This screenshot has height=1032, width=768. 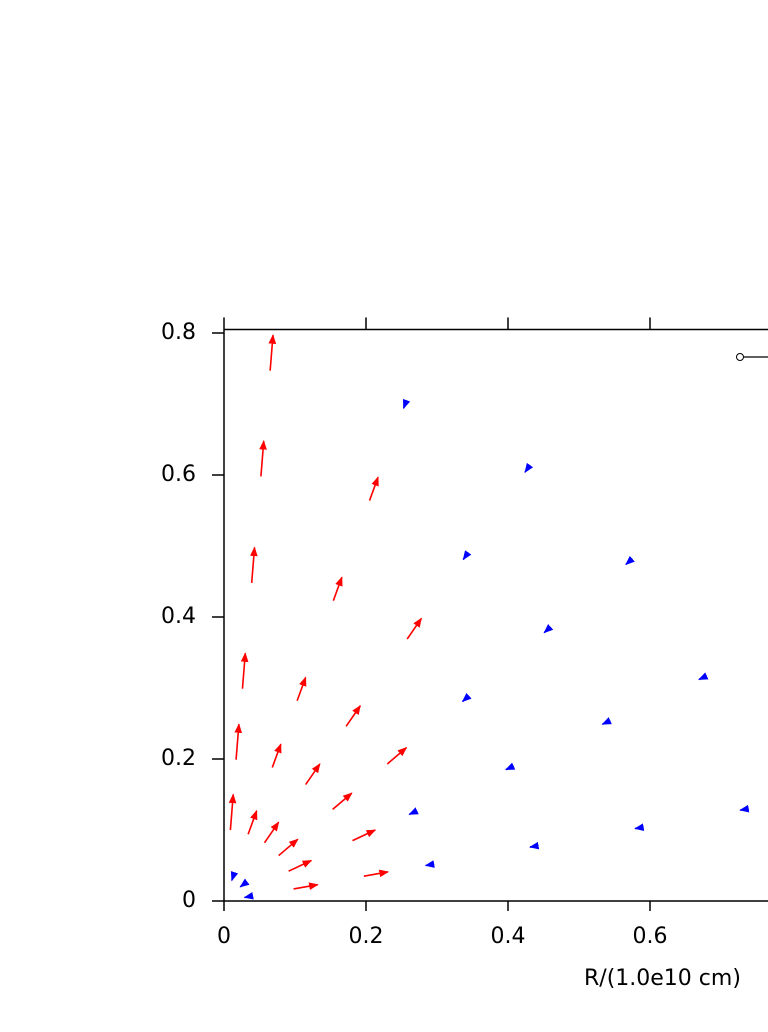 I want to click on y-tick-label: 0.8, so click(x=178, y=332).